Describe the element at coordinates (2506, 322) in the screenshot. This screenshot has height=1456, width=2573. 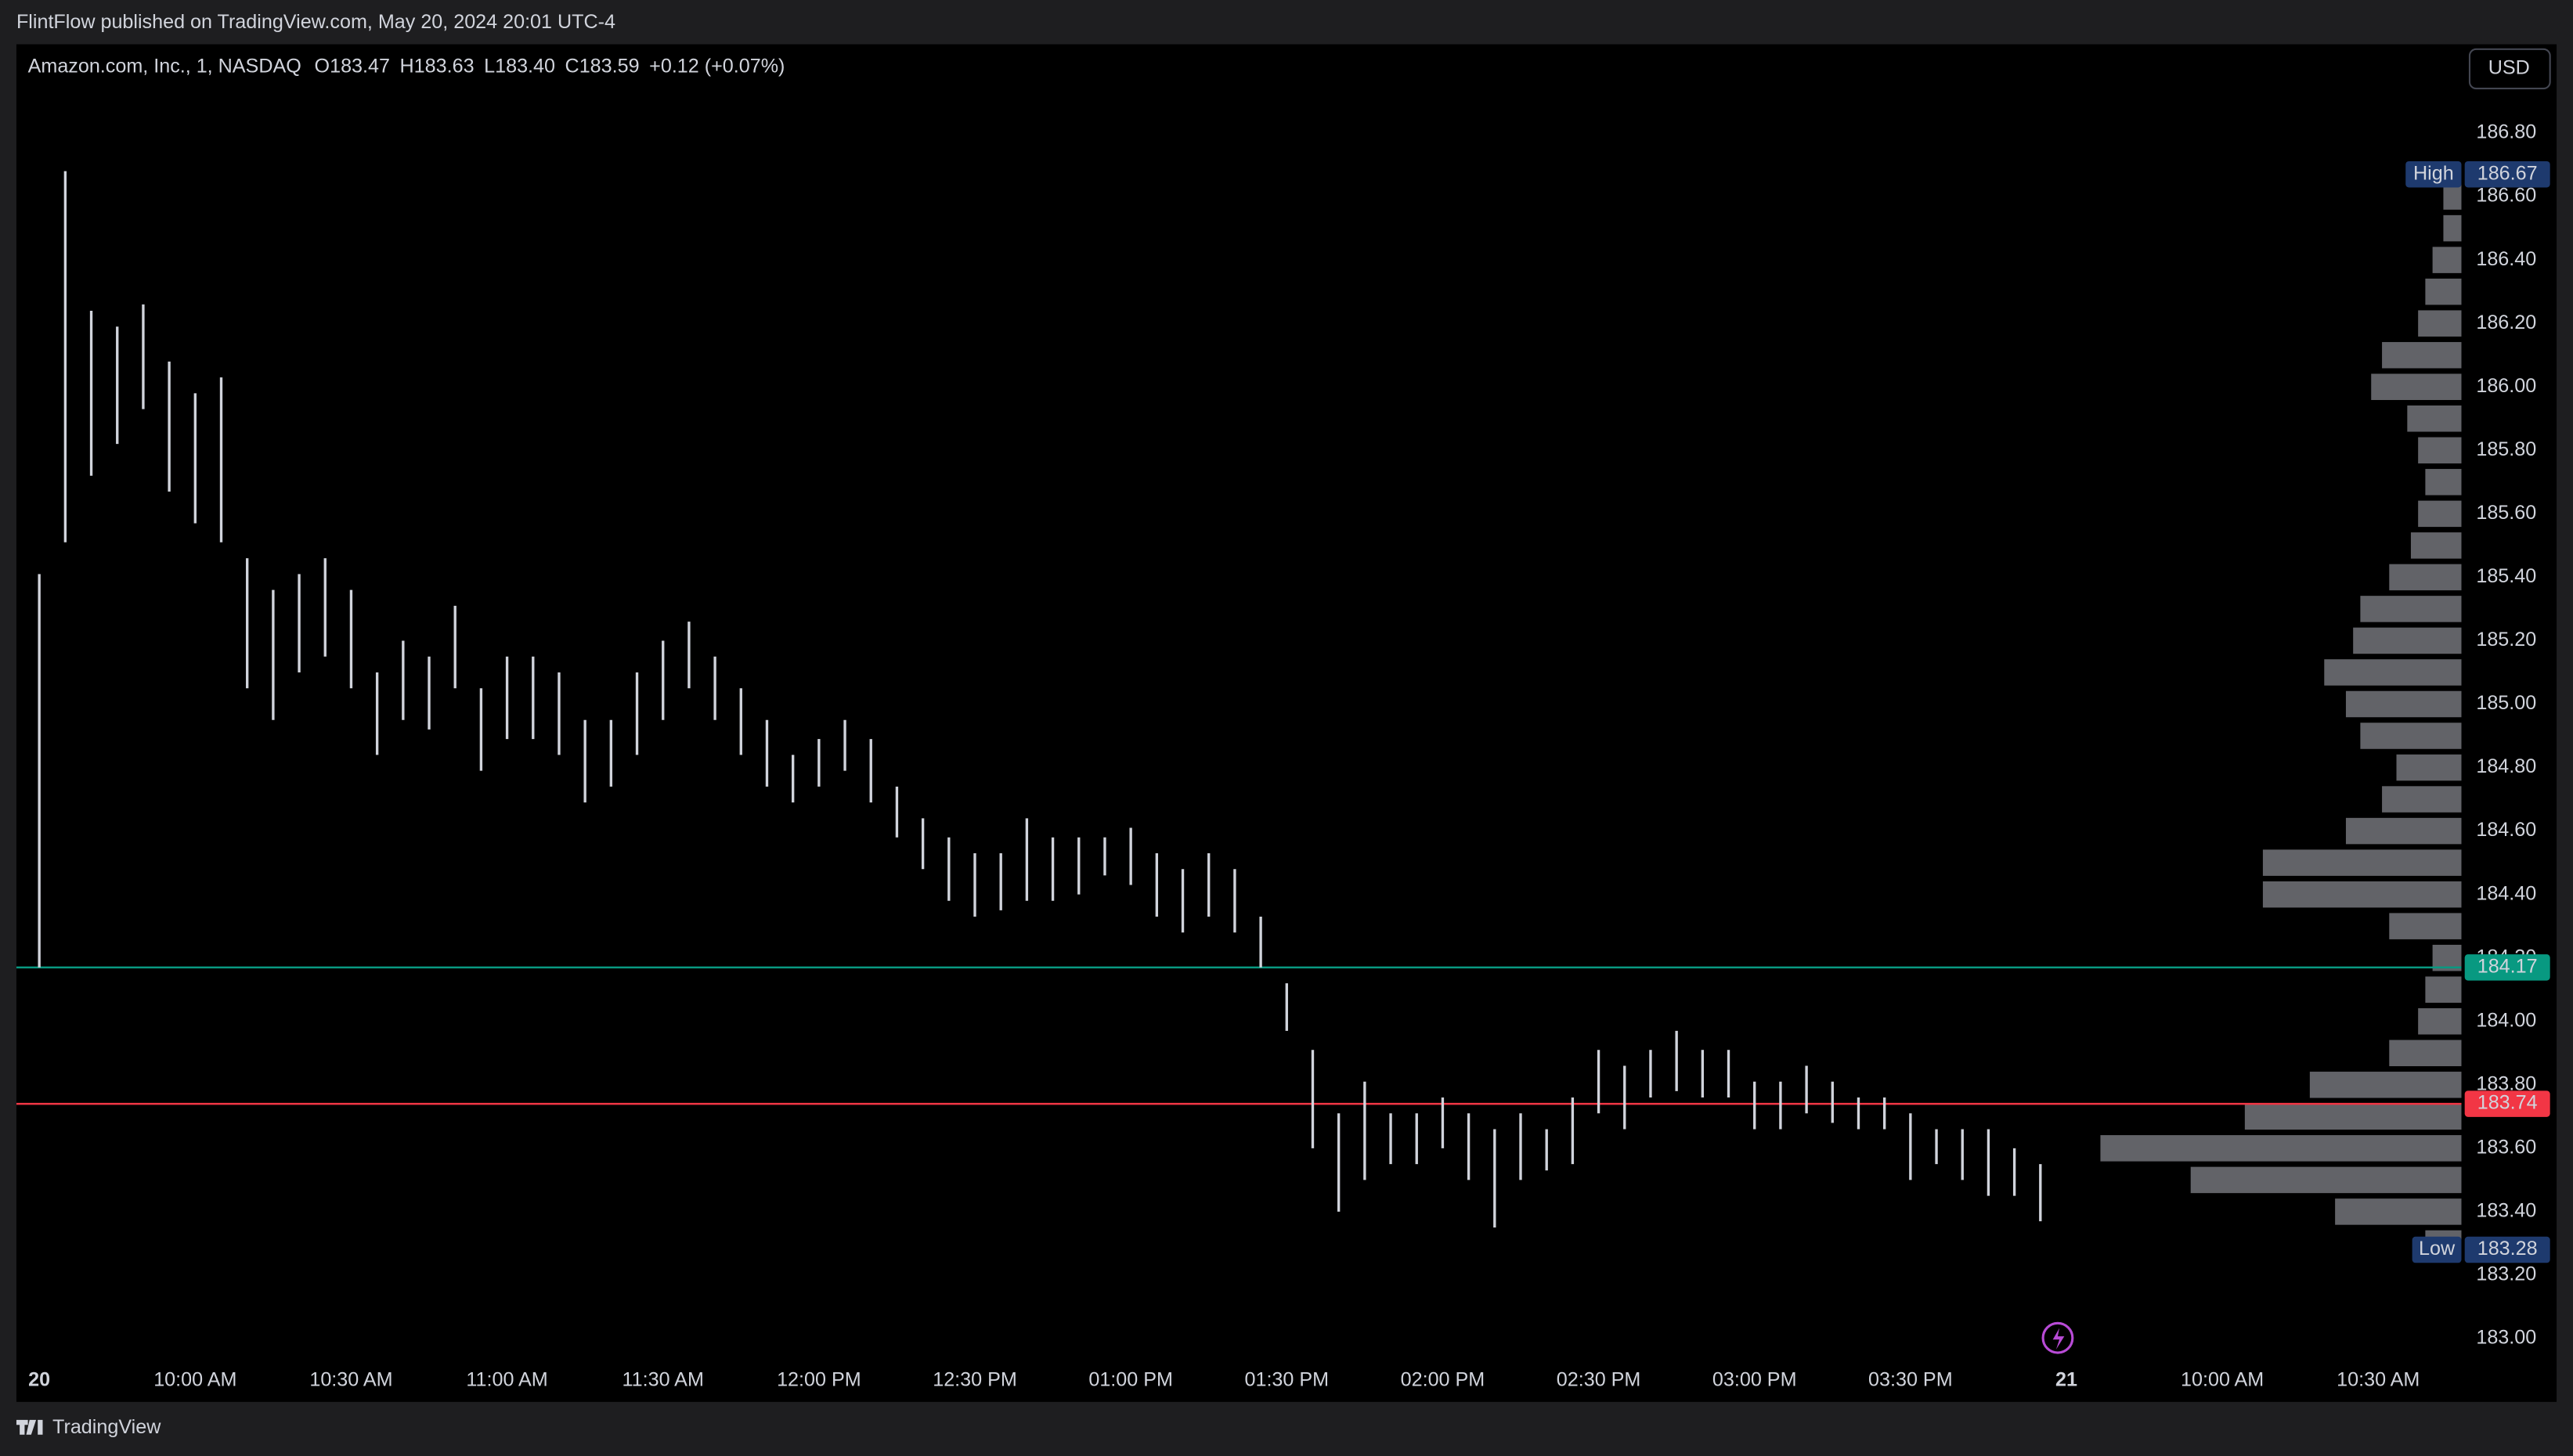
I see `y-tick-label: 186.20` at that location.